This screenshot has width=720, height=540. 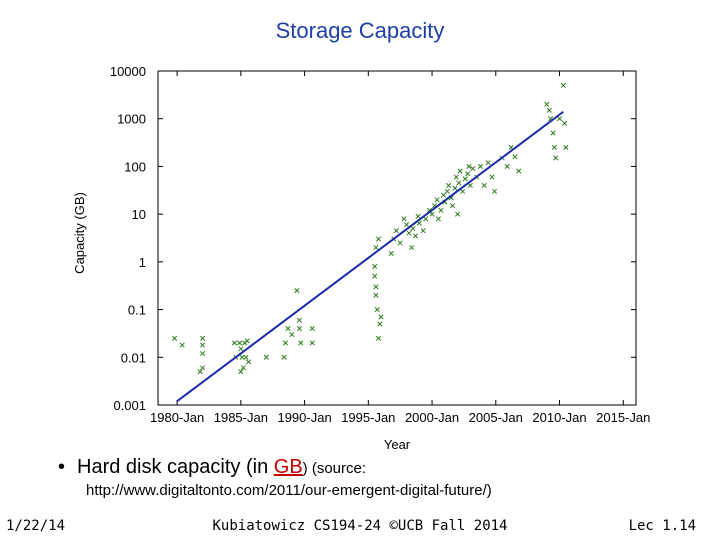 I want to click on slide-title: Storage Capacity, so click(x=360, y=30).